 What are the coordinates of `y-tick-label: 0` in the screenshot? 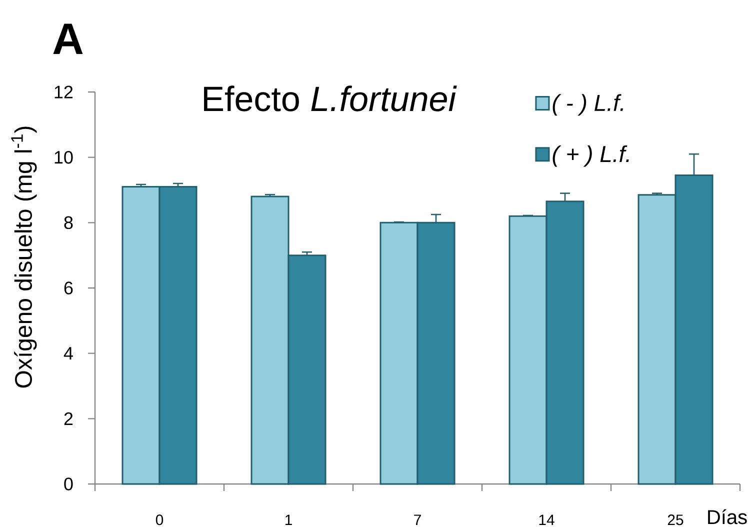 It's located at (68, 484).